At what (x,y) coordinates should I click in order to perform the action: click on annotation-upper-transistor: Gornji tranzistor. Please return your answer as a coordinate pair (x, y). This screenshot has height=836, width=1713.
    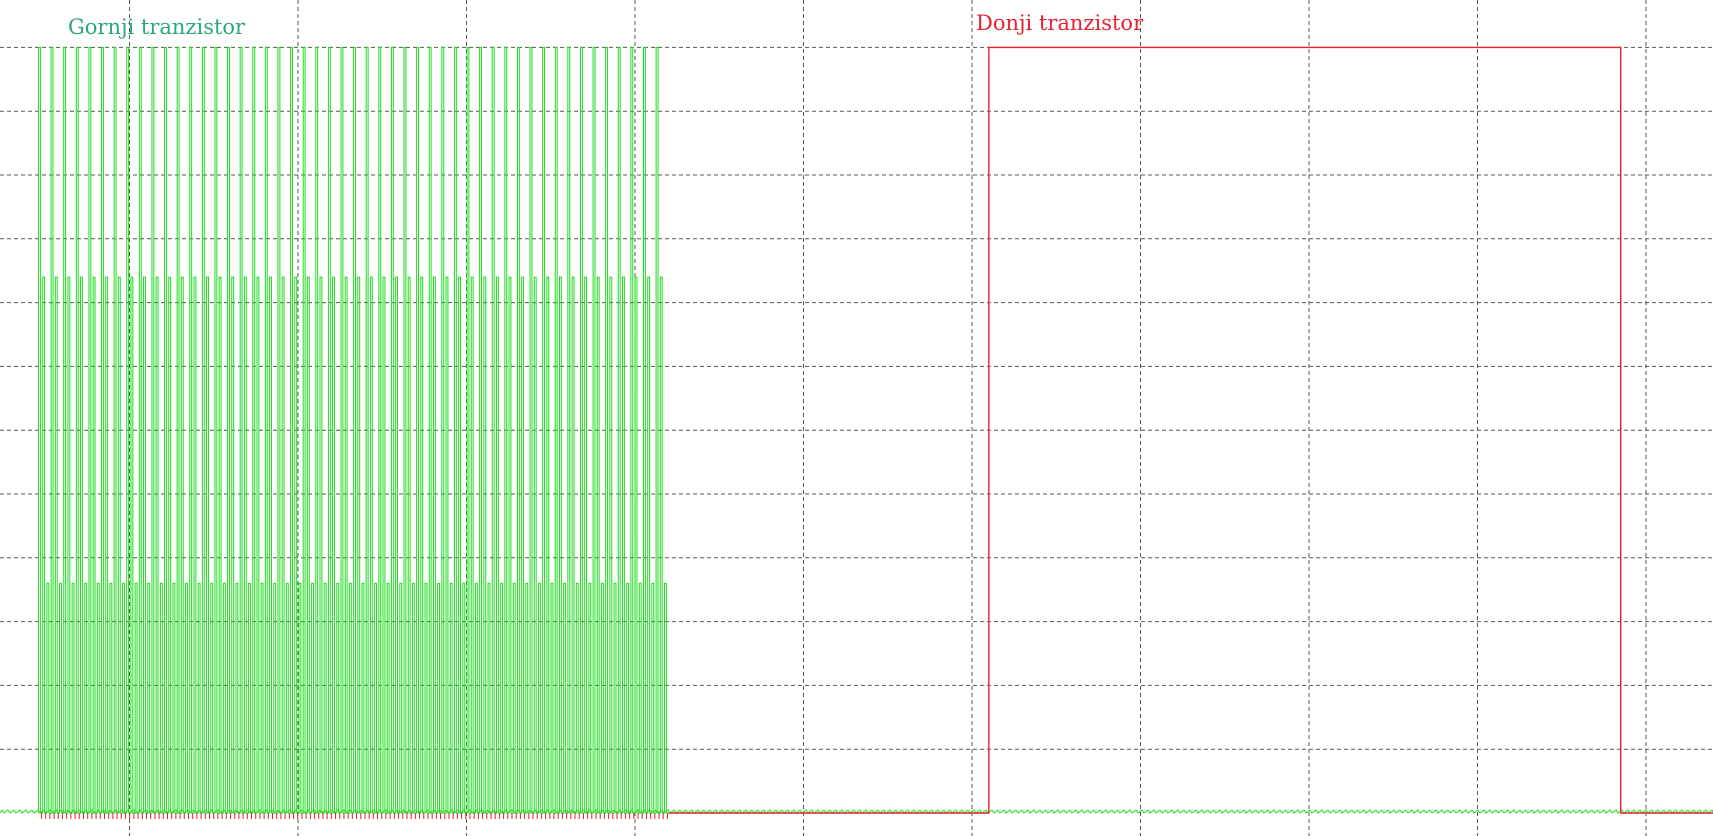
    Looking at the image, I should click on (157, 27).